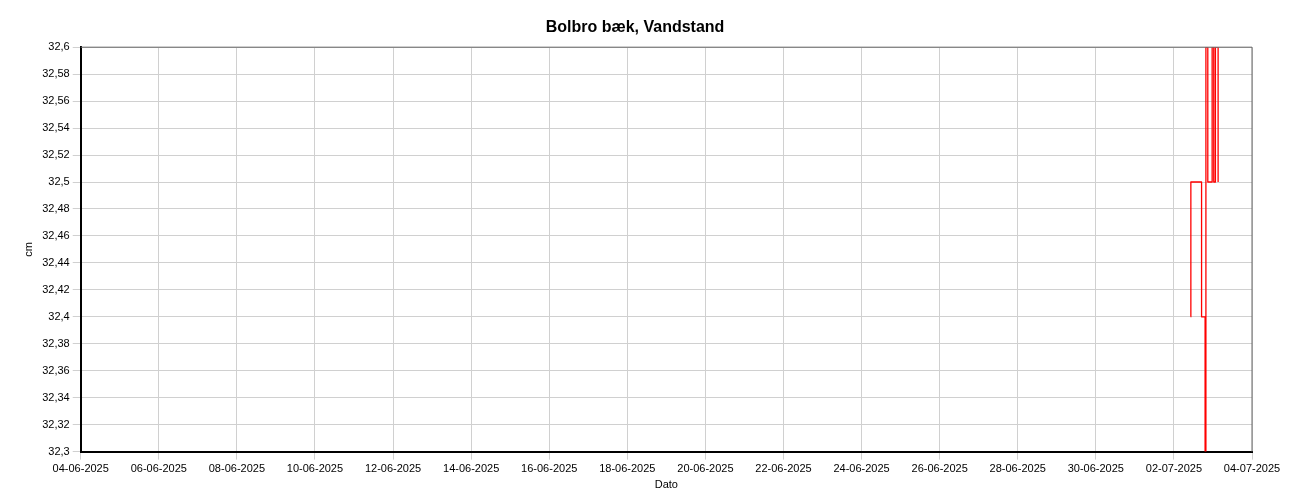 This screenshot has width=1300, height=500. Describe the element at coordinates (635, 27) in the screenshot. I see `chart-title: Bolbro bæk, Vandstand` at that location.